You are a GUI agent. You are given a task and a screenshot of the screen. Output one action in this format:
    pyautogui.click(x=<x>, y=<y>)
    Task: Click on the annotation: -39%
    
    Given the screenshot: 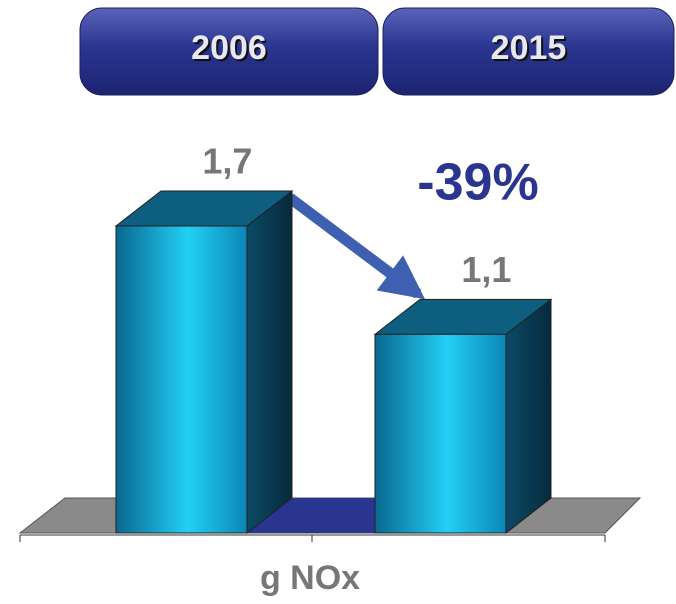 What is the action you would take?
    pyautogui.click(x=477, y=183)
    